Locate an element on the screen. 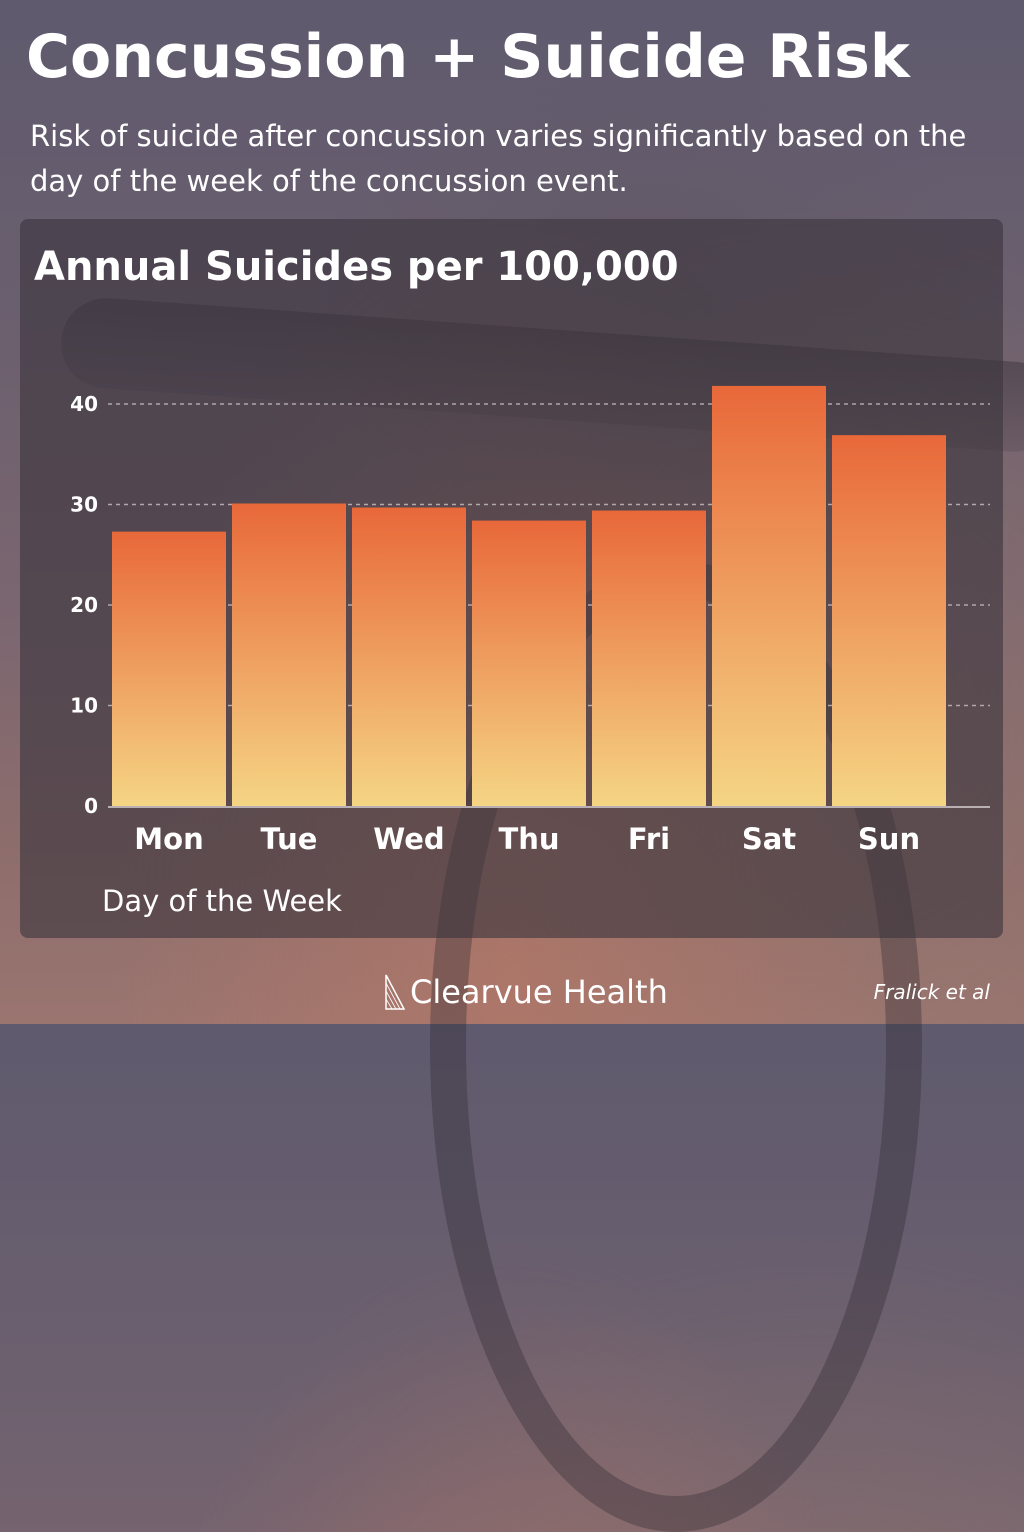  y-tick-label: 30 is located at coordinates (84, 505).